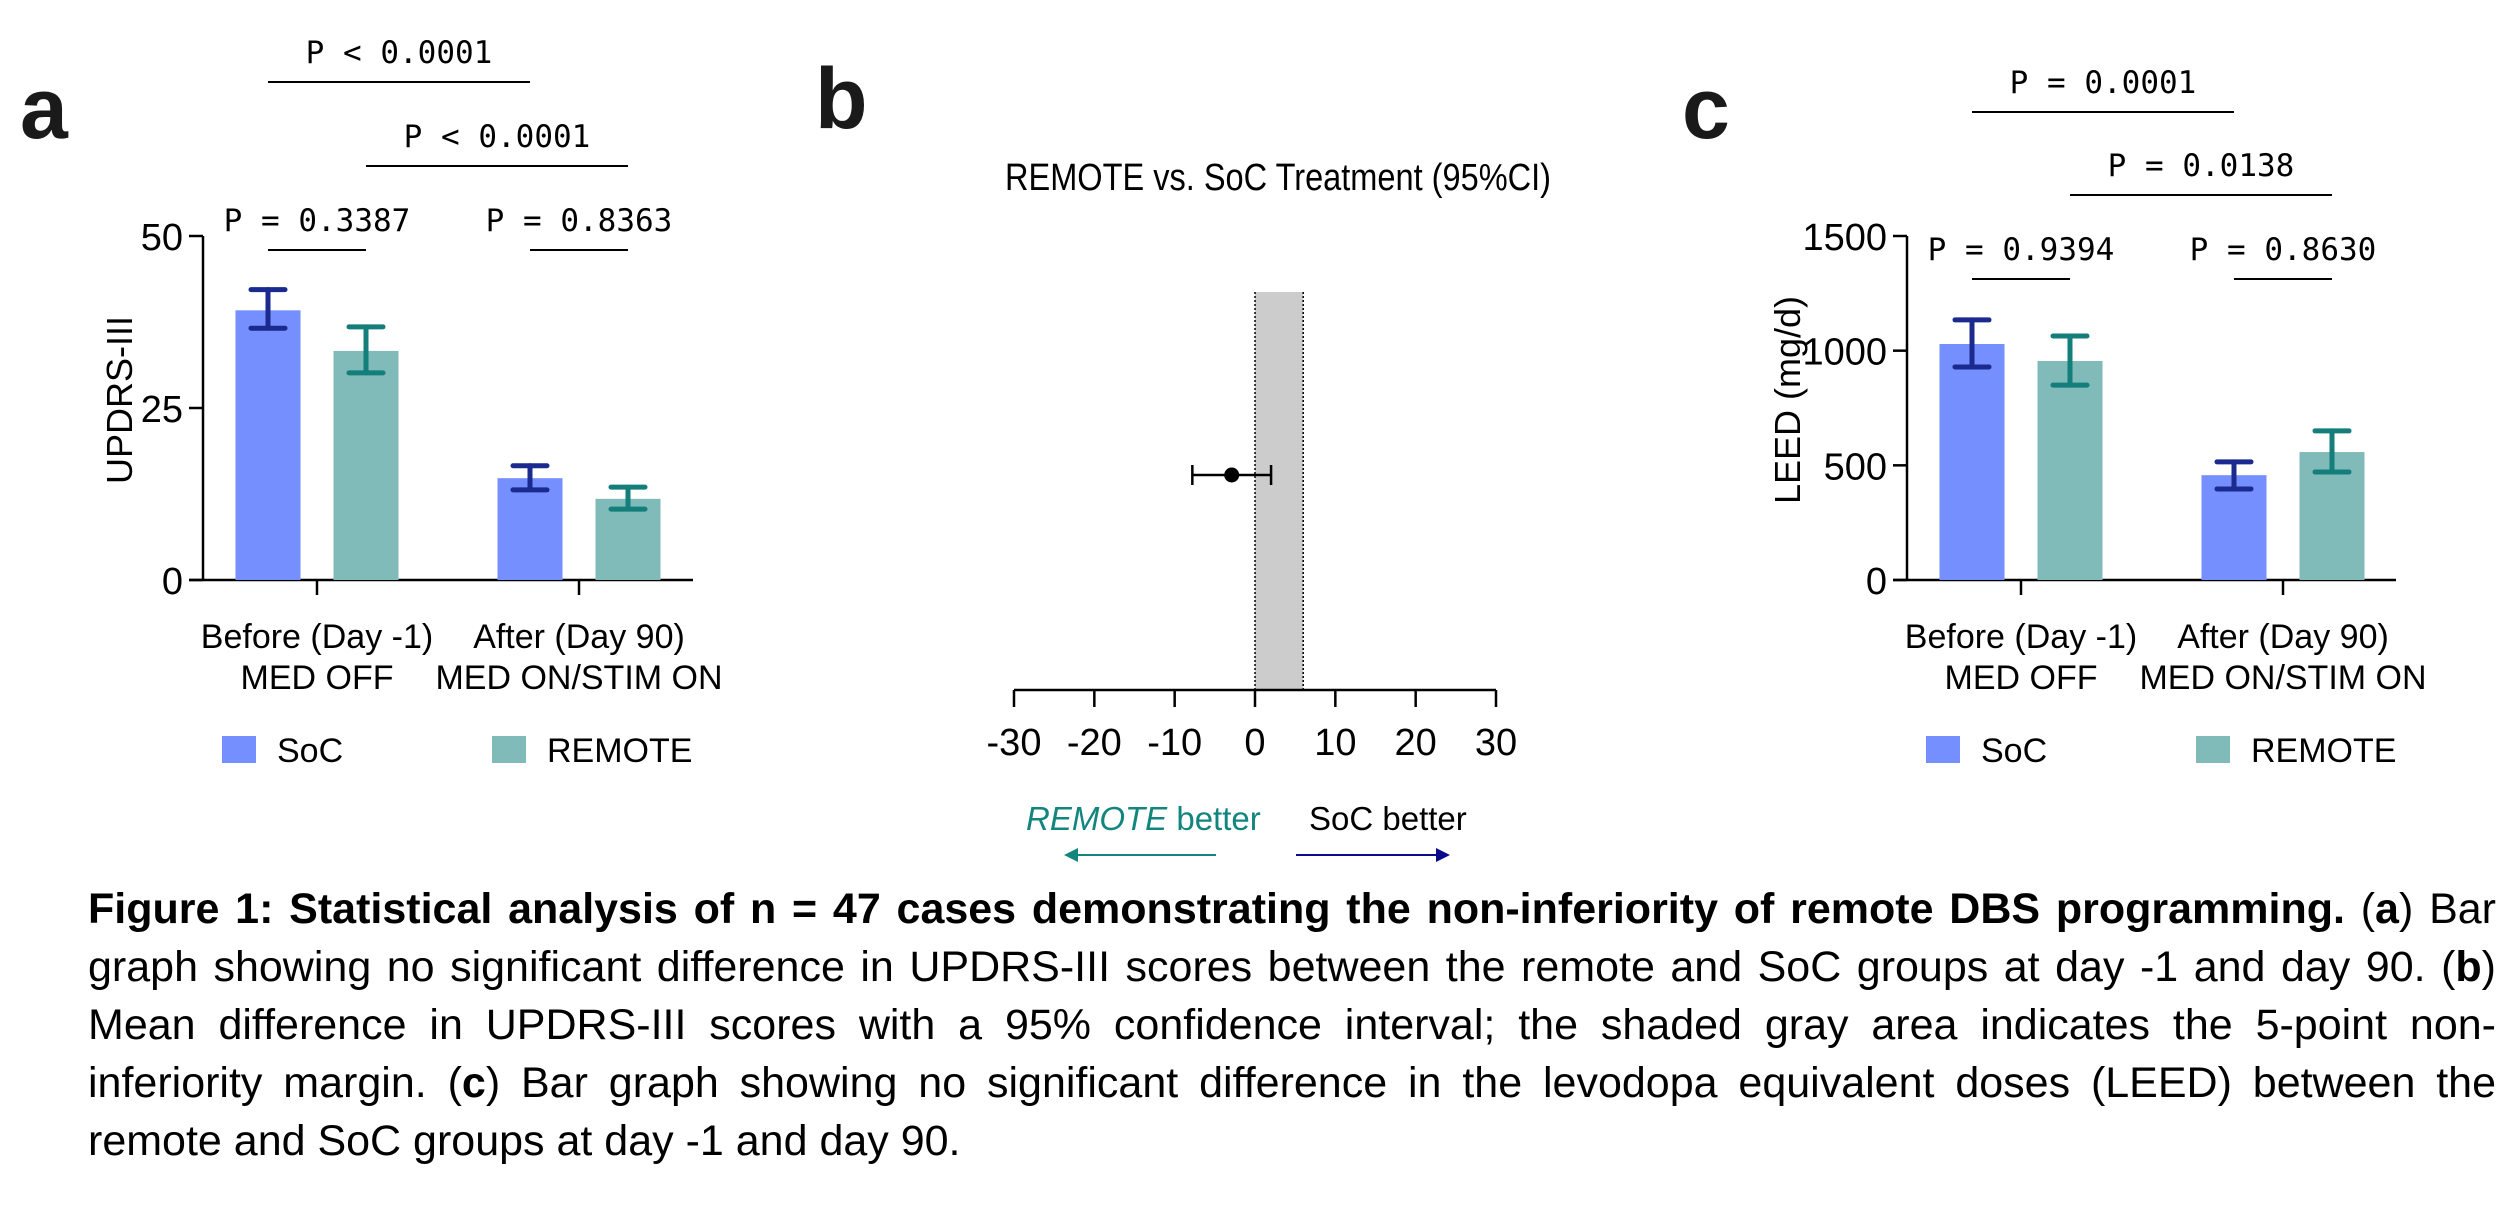 The image size is (2517, 1217). Describe the element at coordinates (1278, 178) in the screenshot. I see `forest-plot-title: REMOTE vs. SoC Treatment (95%CI)` at that location.